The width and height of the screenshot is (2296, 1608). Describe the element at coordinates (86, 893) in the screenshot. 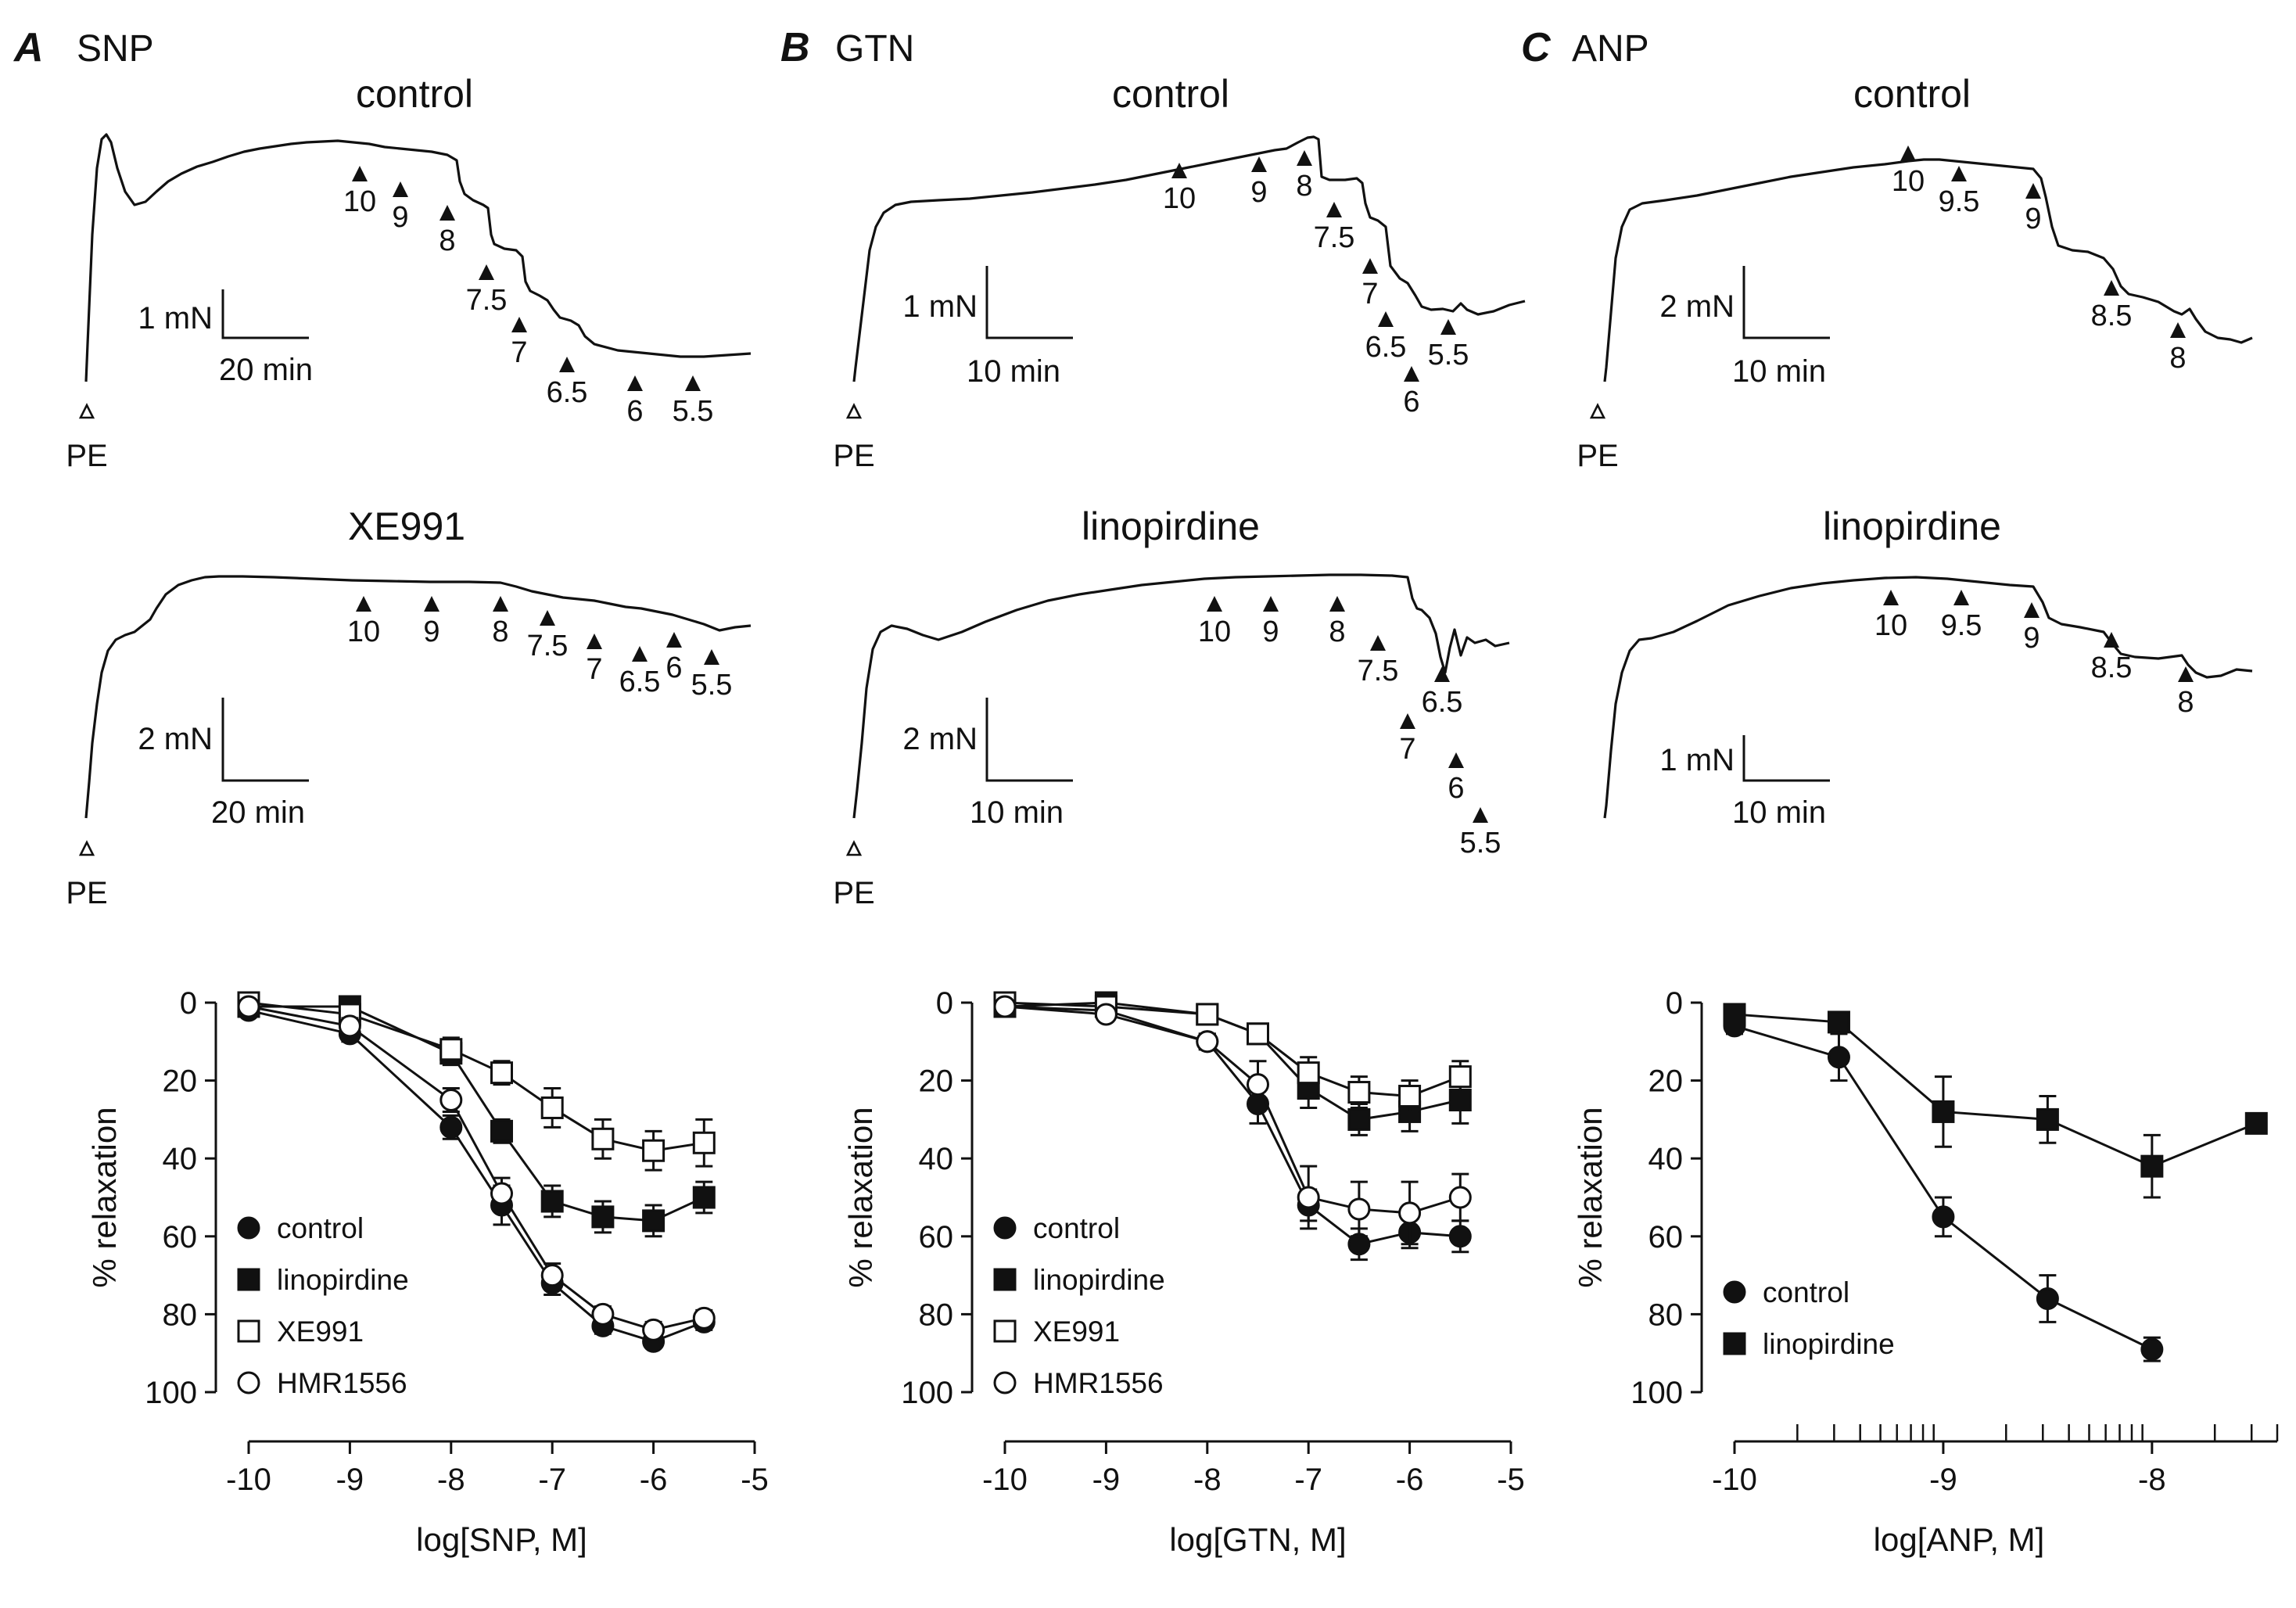

I see `pe-label-a-xe991: PE` at that location.